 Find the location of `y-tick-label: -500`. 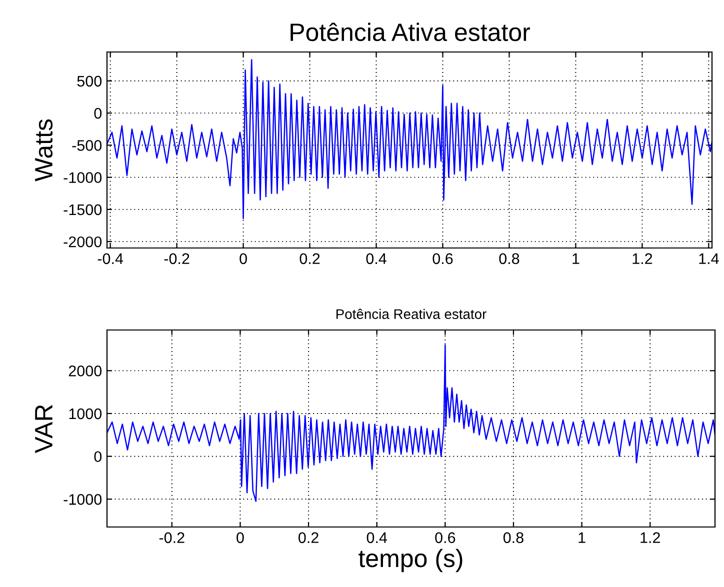

y-tick-label: -500 is located at coordinates (87, 145).